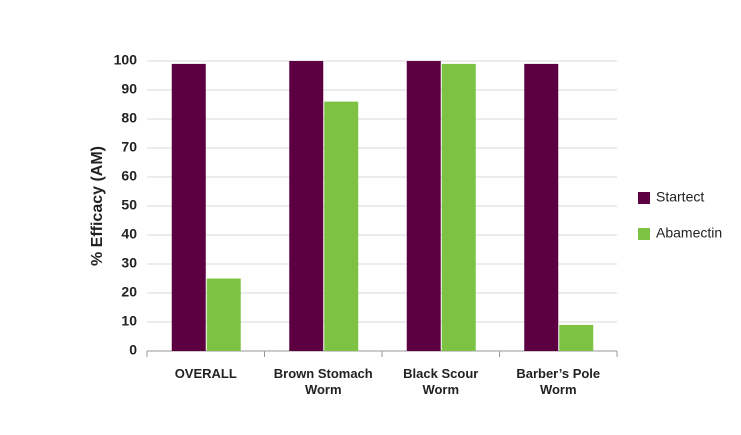 Image resolution: width=741 pixels, height=435 pixels. What do you see at coordinates (129, 321) in the screenshot?
I see `y-tick-label: 10` at bounding box center [129, 321].